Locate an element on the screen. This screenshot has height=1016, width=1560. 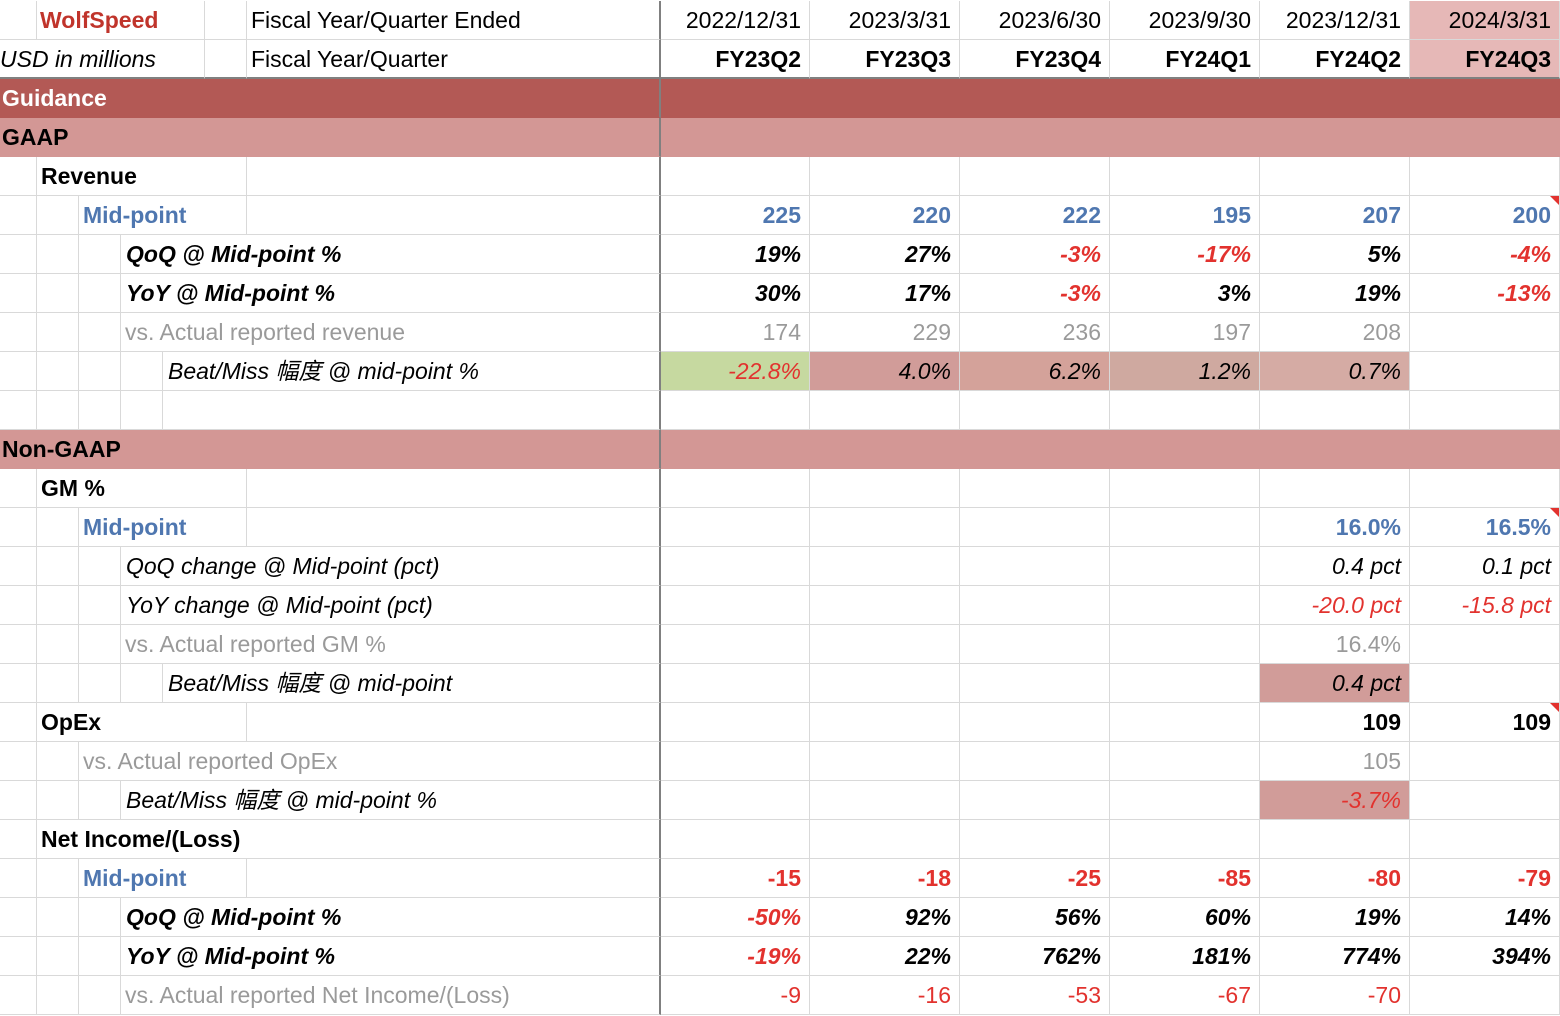
quarter-header-current: FY24Q3 is located at coordinates (1485, 59).